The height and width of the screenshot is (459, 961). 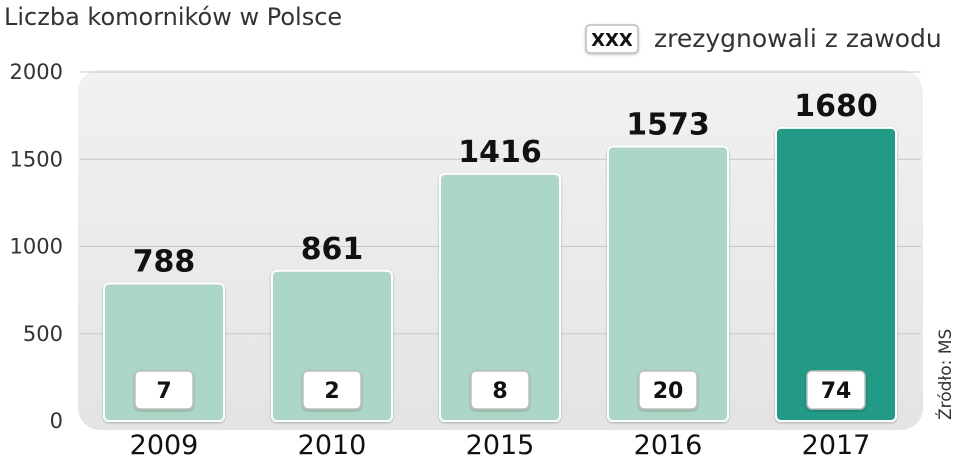 I want to click on legend-label: zrezygnowali z zawodu, so click(x=798, y=38).